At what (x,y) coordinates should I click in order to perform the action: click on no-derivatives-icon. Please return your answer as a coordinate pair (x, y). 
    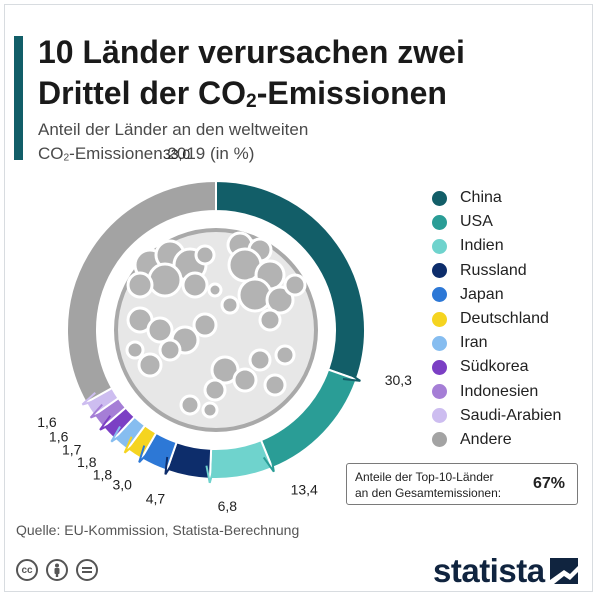
    Looking at the image, I should click on (87, 570).